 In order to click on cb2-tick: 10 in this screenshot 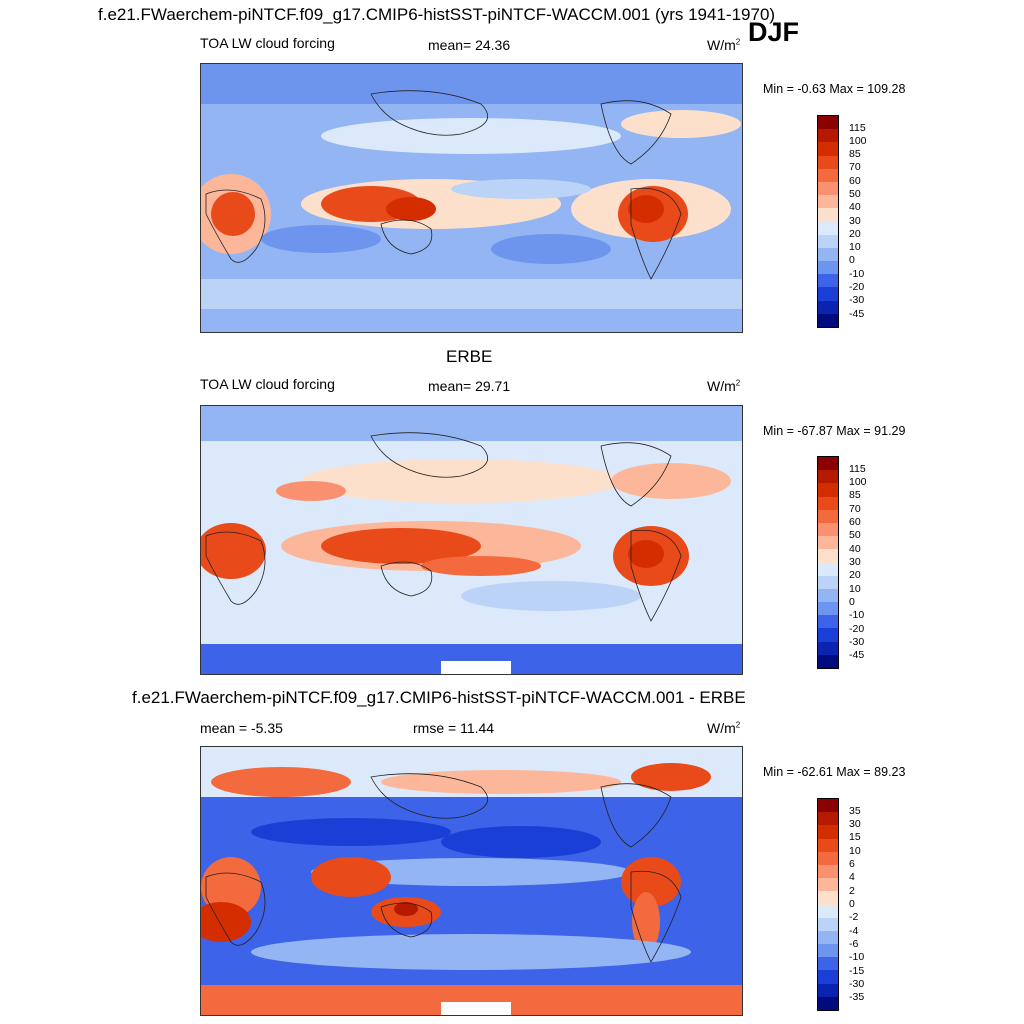, I will do `click(855, 589)`.